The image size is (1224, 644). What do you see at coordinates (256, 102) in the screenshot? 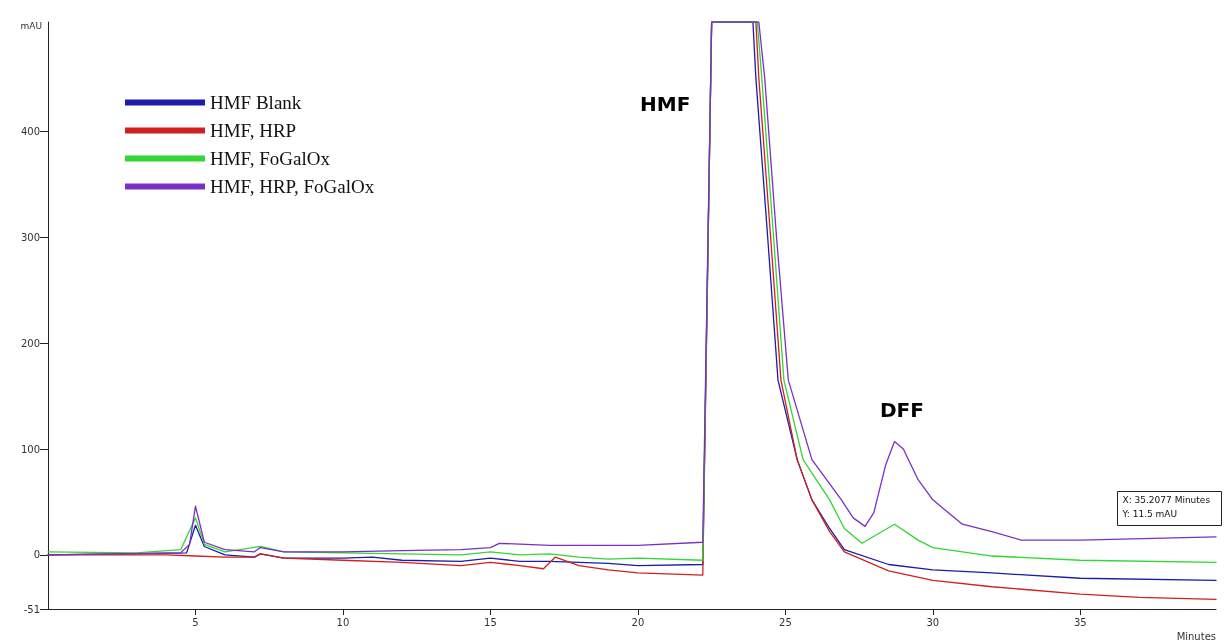
I see `legend-label: HMF Blank` at bounding box center [256, 102].